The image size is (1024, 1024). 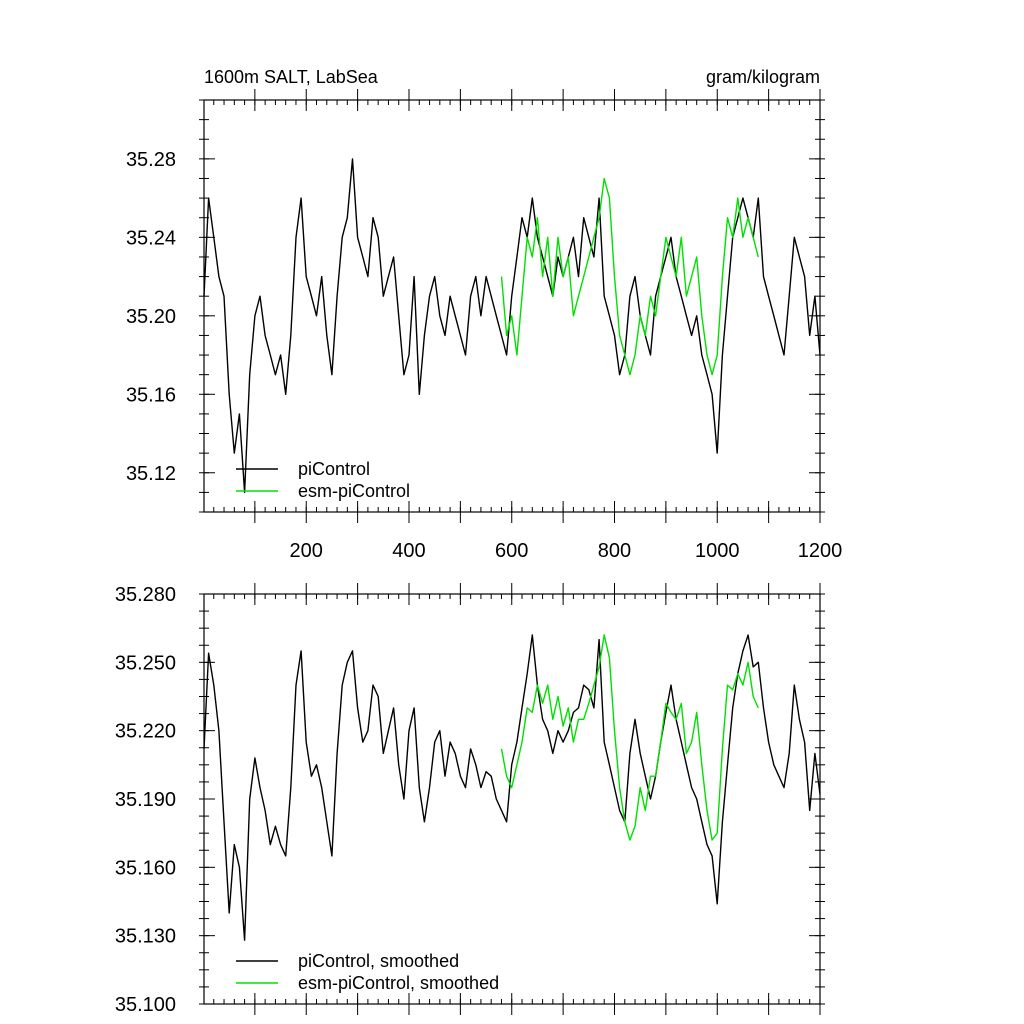 What do you see at coordinates (820, 551) in the screenshot?
I see `x-tick-label: 1200` at bounding box center [820, 551].